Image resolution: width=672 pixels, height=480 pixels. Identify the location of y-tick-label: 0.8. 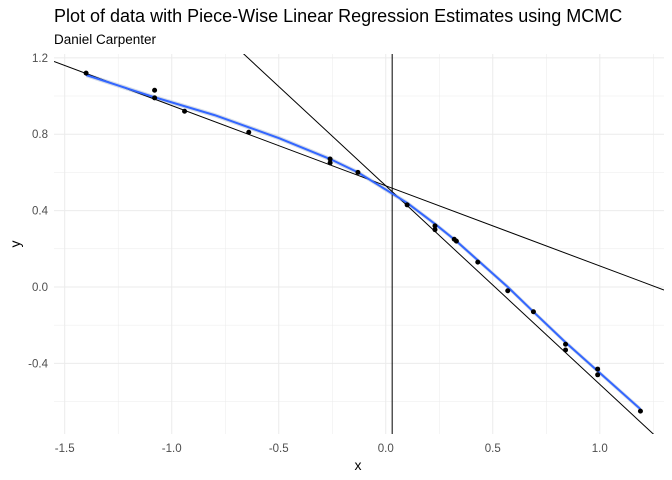
(40, 135).